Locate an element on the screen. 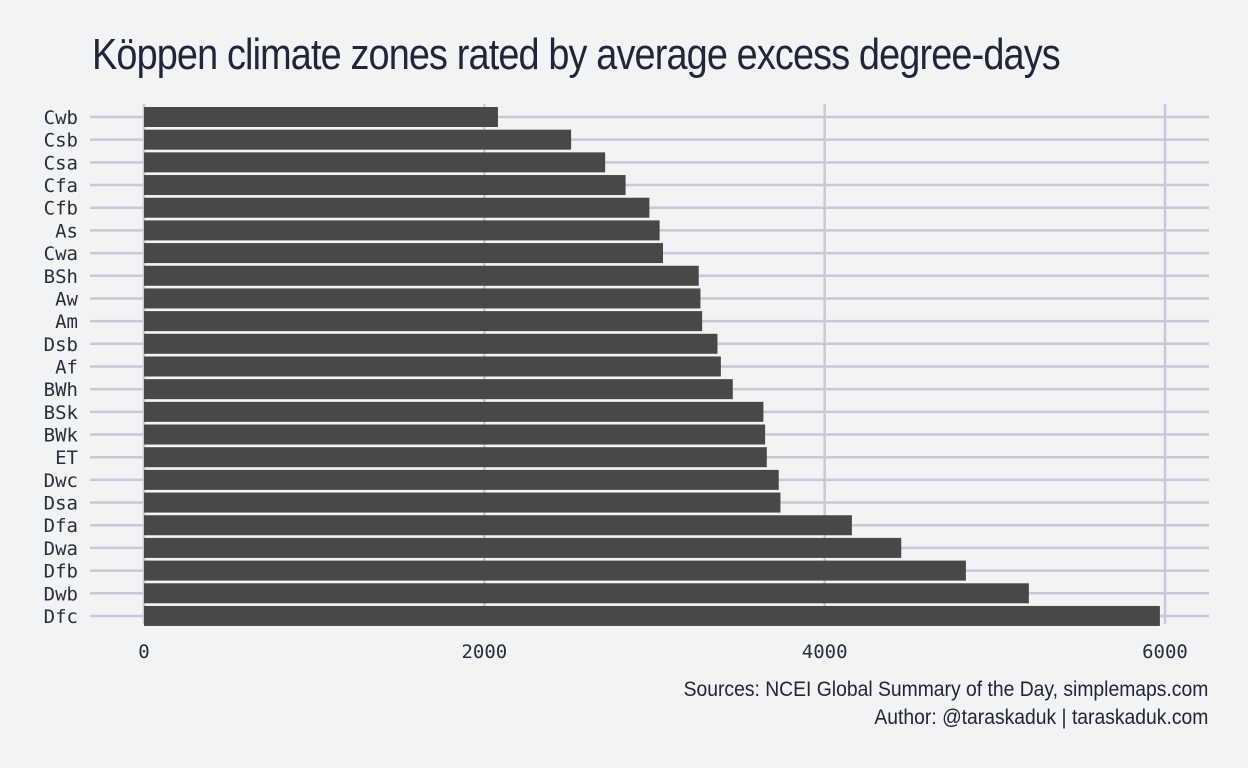  bar-as is located at coordinates (402, 230).